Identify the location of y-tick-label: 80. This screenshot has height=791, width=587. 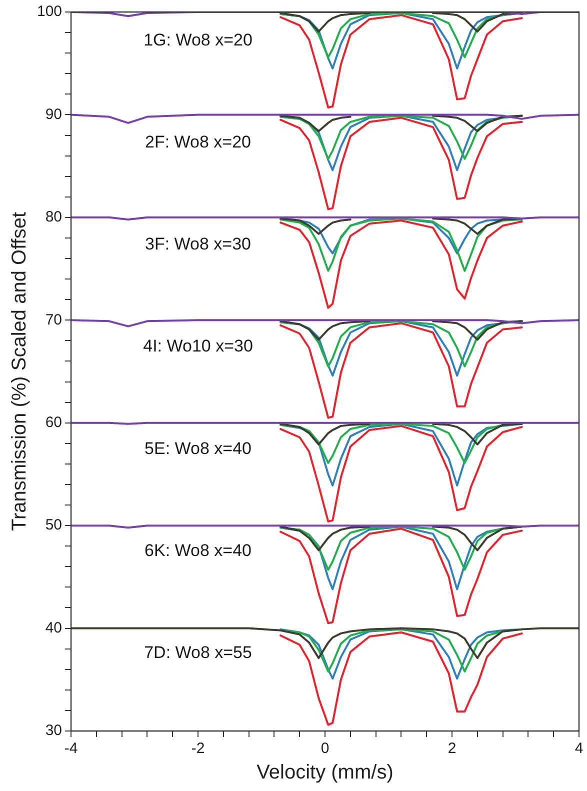
(53, 217).